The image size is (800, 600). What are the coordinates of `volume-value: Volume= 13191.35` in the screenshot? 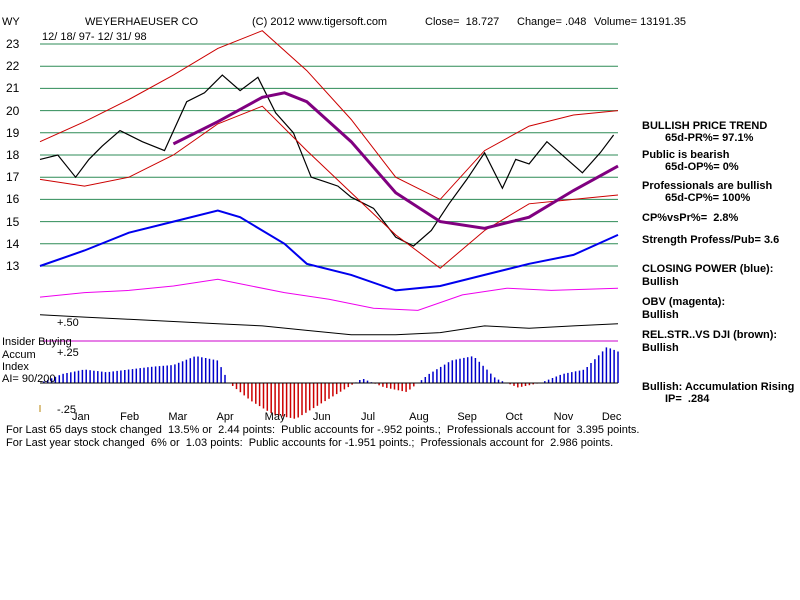 It's located at (640, 22).